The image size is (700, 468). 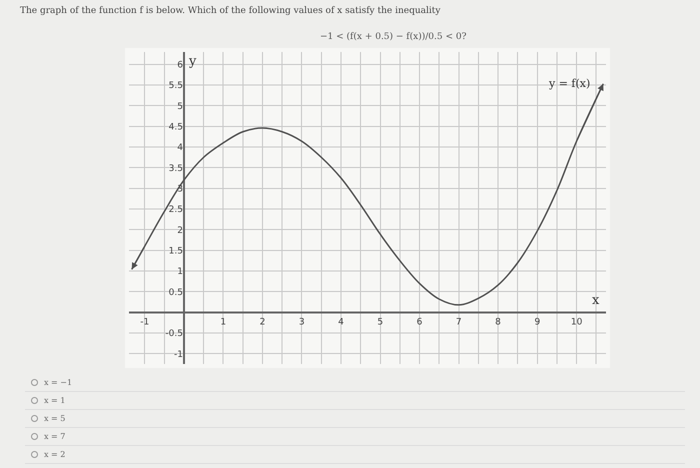 I want to click on x-tick-label: 3, so click(x=301, y=322).